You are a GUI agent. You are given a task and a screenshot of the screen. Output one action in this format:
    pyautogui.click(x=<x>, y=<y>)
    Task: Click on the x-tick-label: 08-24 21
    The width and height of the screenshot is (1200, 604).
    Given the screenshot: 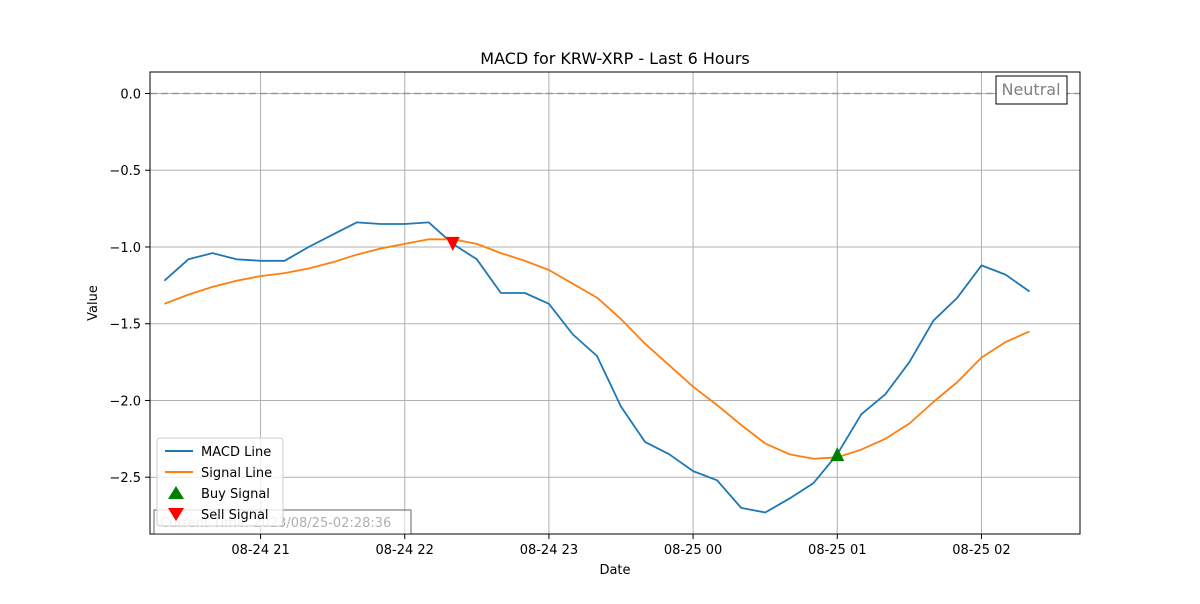 What is the action you would take?
    pyautogui.click(x=260, y=550)
    